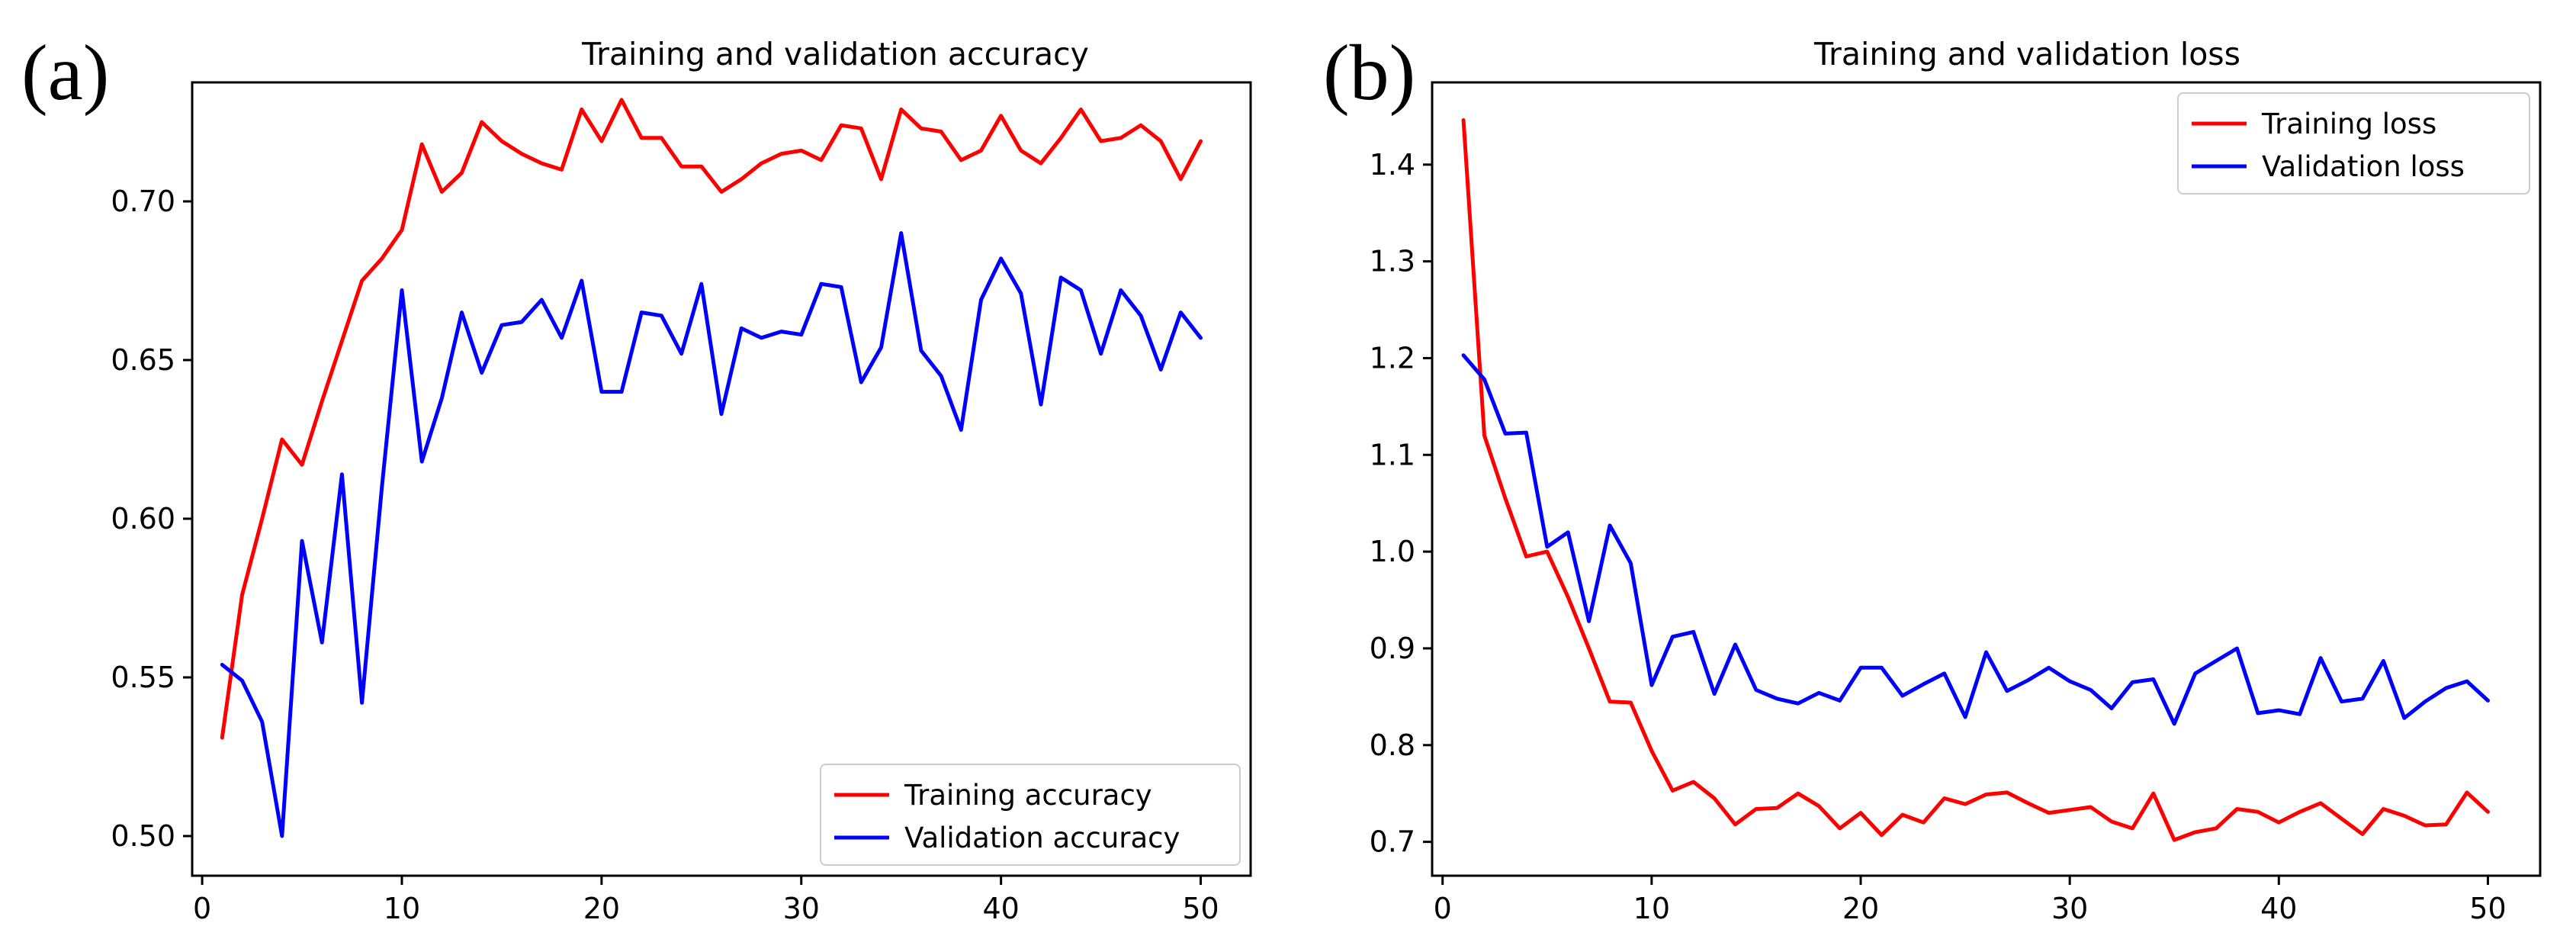  I want to click on accuracy-chart-x-axis-ticks: 0 10 20 30 40 50, so click(706, 900).